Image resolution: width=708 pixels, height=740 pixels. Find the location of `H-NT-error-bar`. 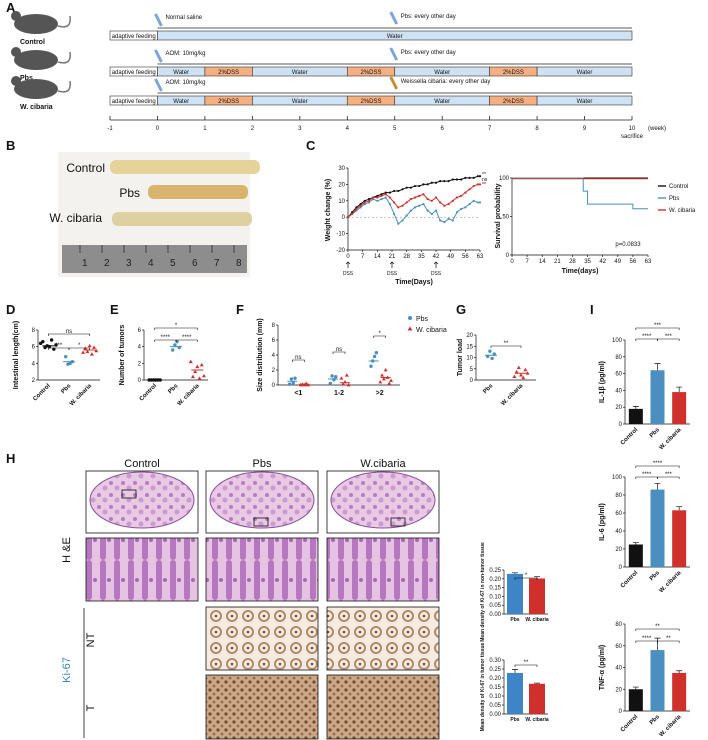

H-NT-error-bar is located at coordinates (515, 573).